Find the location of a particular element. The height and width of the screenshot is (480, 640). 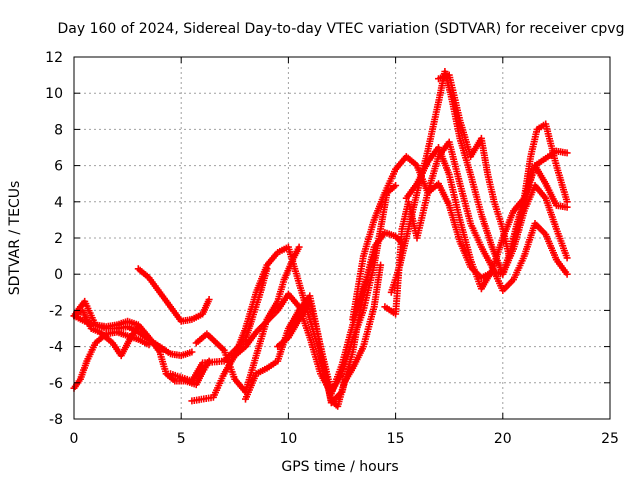

y-tick-label: -8 is located at coordinates (56, 420).